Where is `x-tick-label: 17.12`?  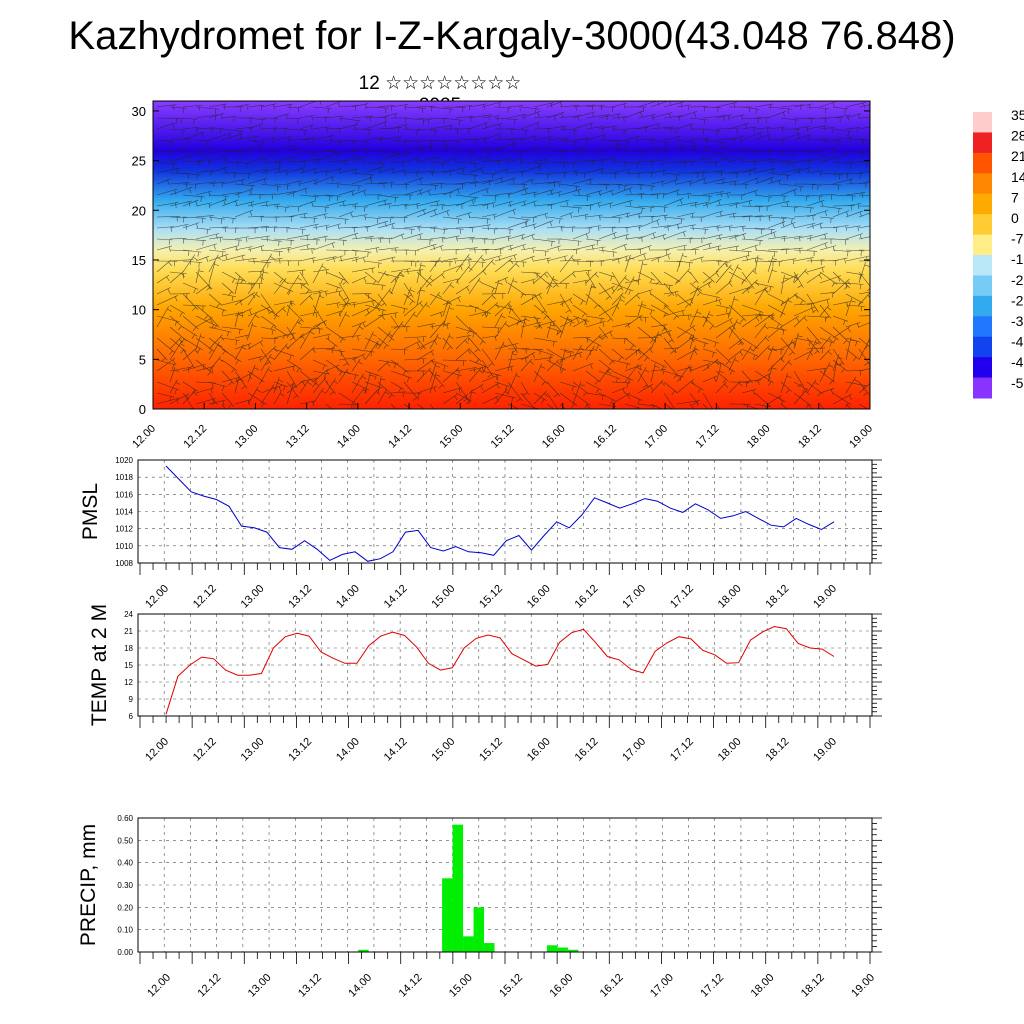 x-tick-label: 17.12 is located at coordinates (708, 437).